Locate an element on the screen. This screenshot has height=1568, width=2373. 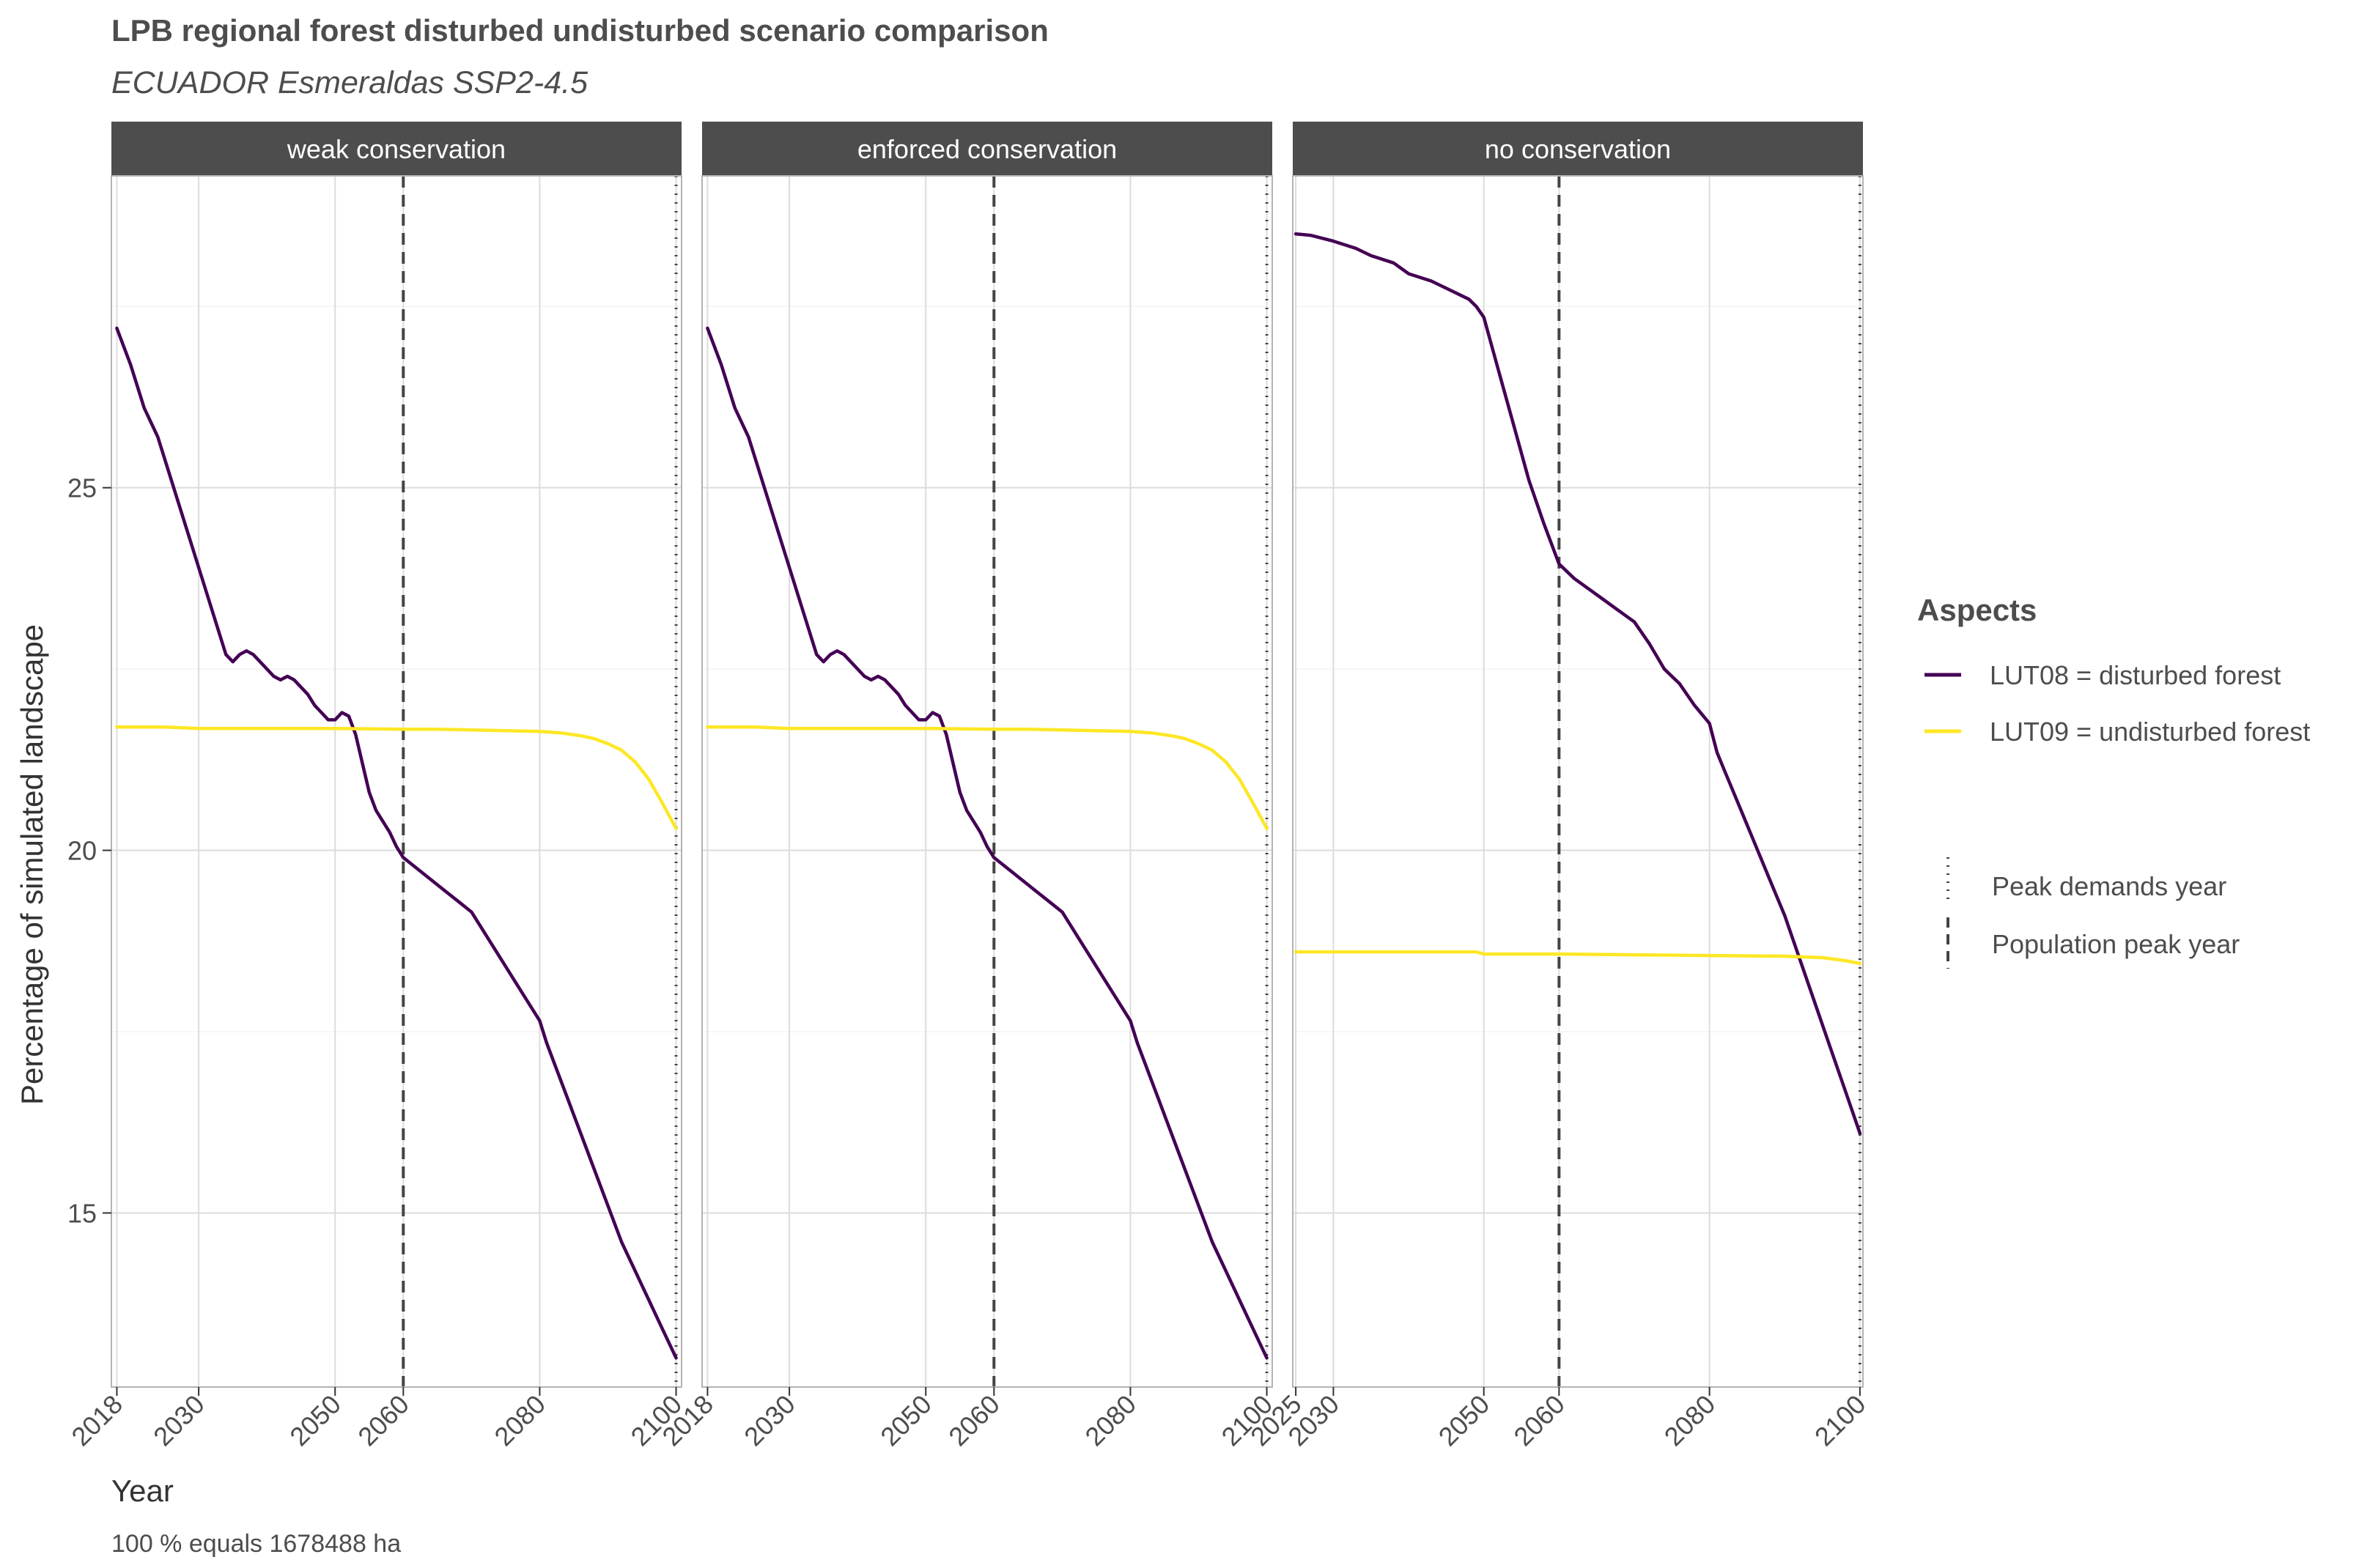
legend-label-population-peak-year: Population peak year is located at coordinates (2116, 944).